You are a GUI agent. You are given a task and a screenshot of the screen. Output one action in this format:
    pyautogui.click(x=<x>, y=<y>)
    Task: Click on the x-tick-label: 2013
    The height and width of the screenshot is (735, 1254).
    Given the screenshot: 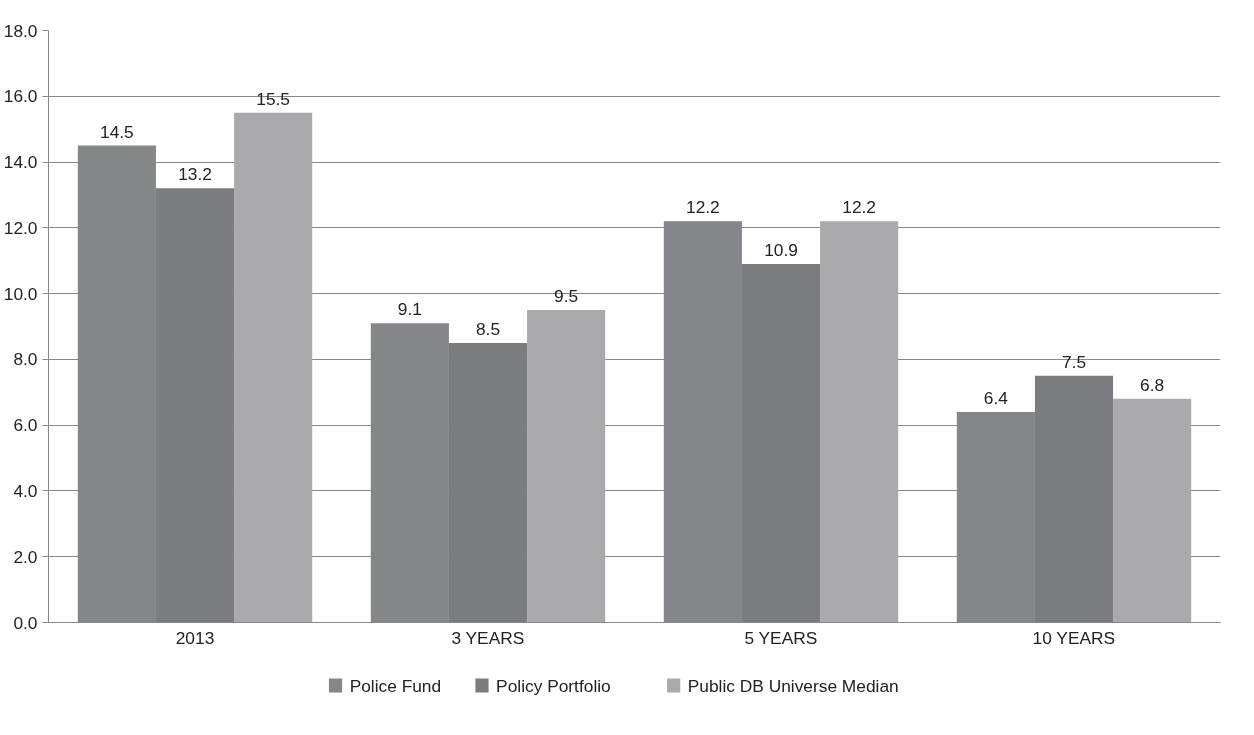 What is the action you would take?
    pyautogui.click(x=195, y=637)
    